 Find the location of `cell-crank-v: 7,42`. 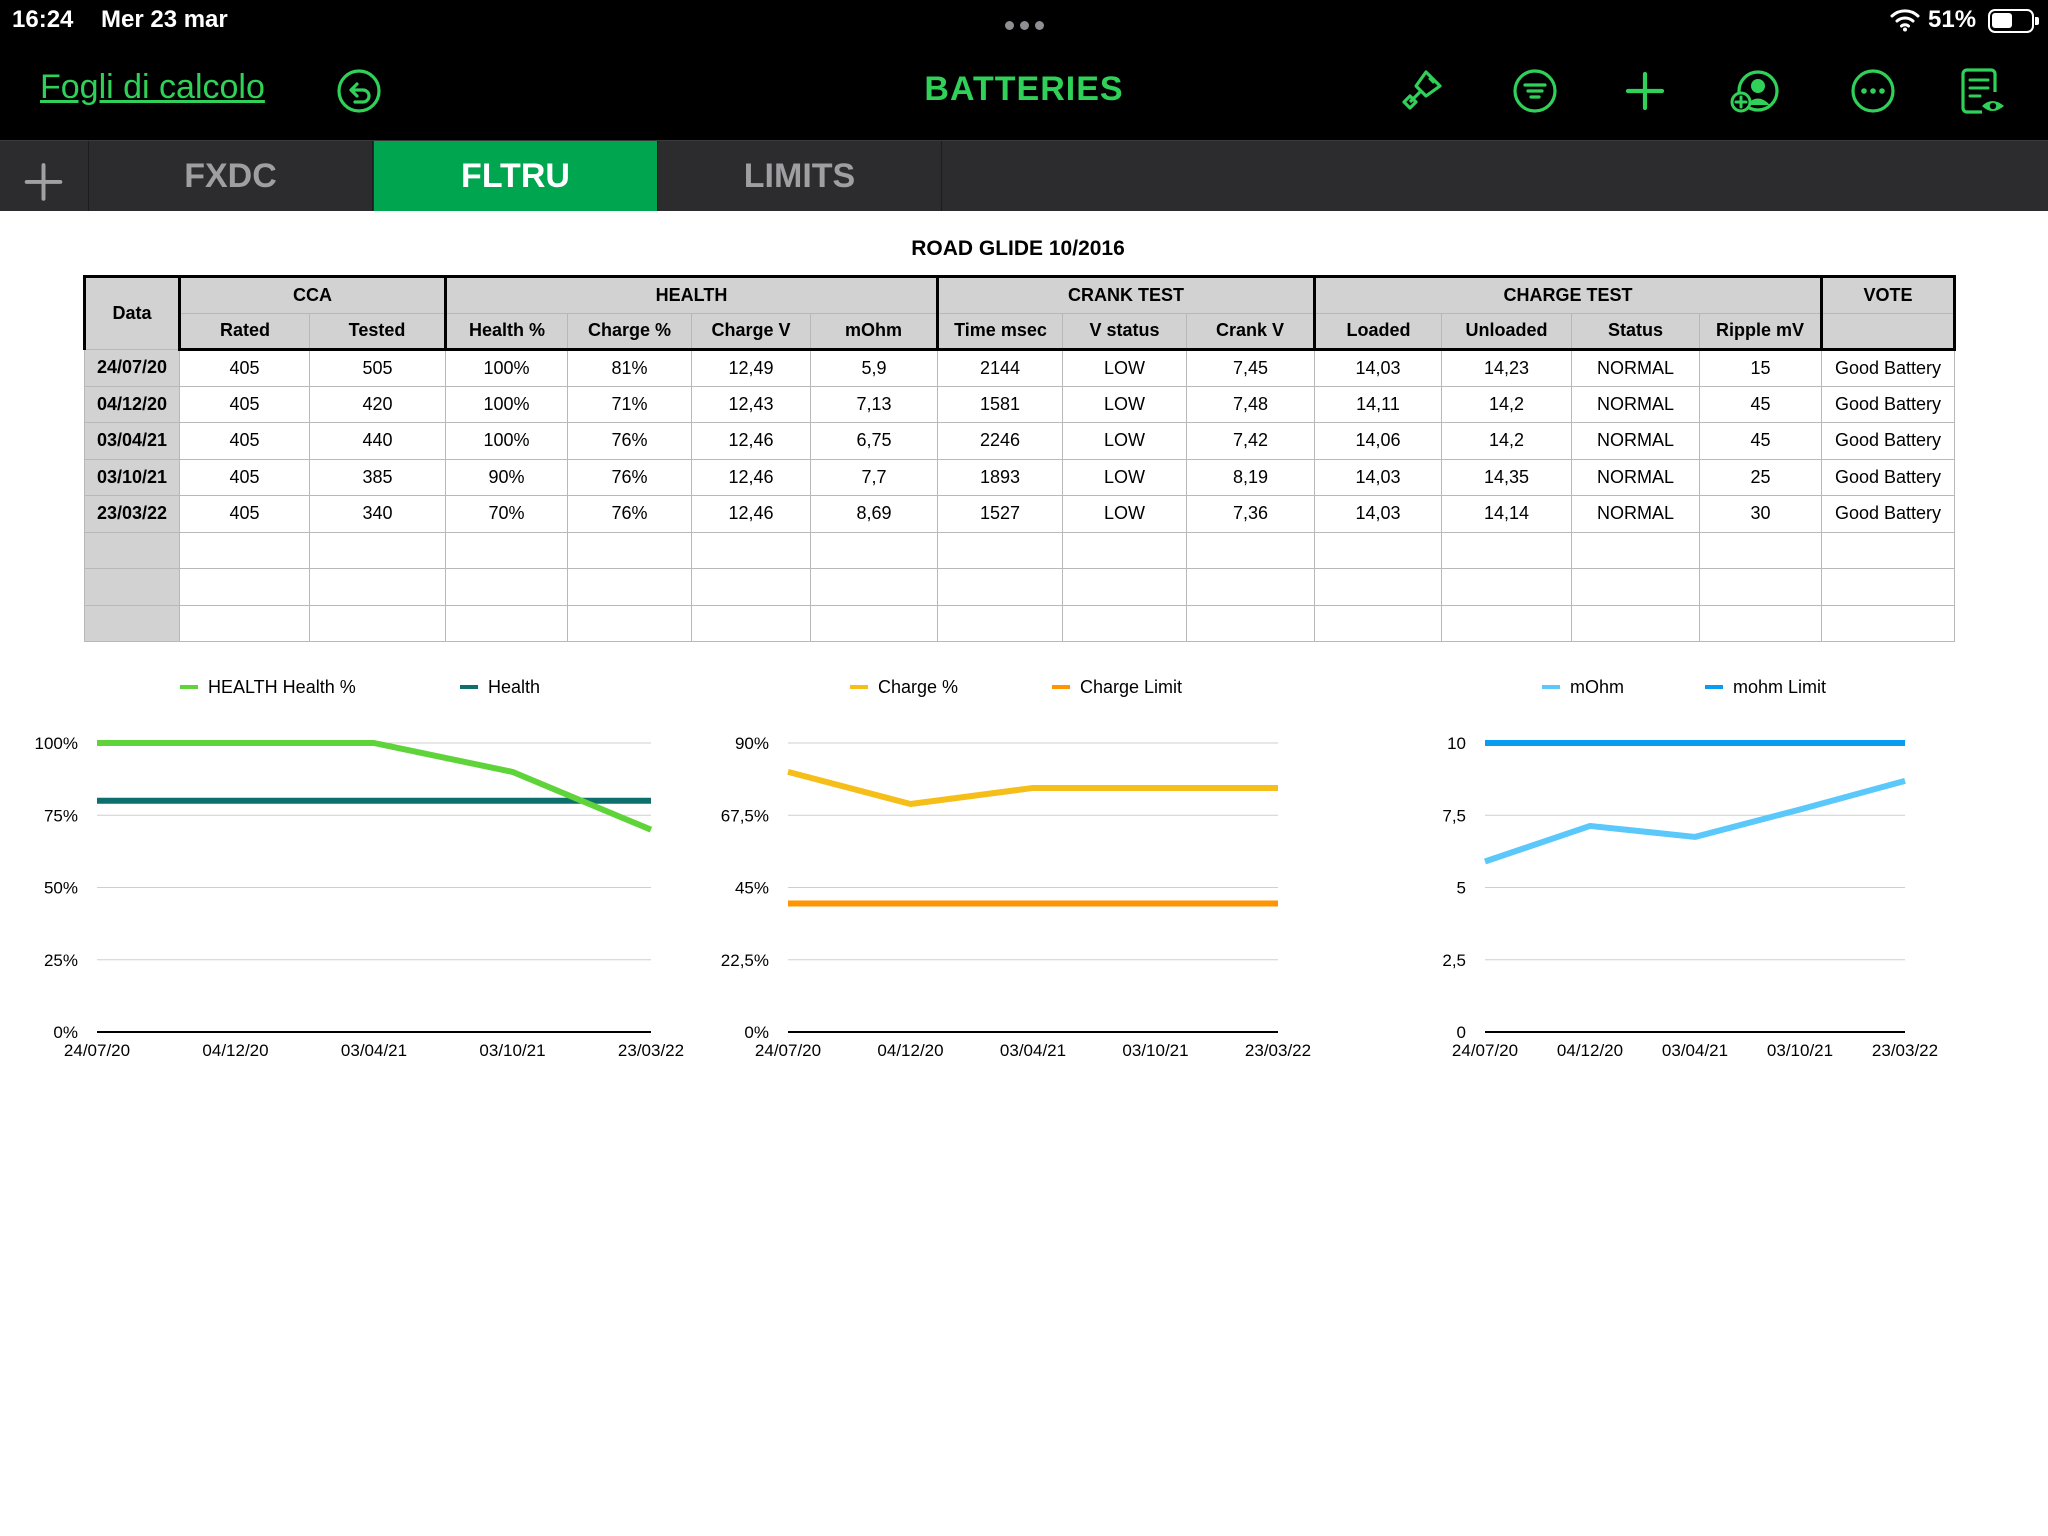

cell-crank-v: 7,42 is located at coordinates (1250, 441).